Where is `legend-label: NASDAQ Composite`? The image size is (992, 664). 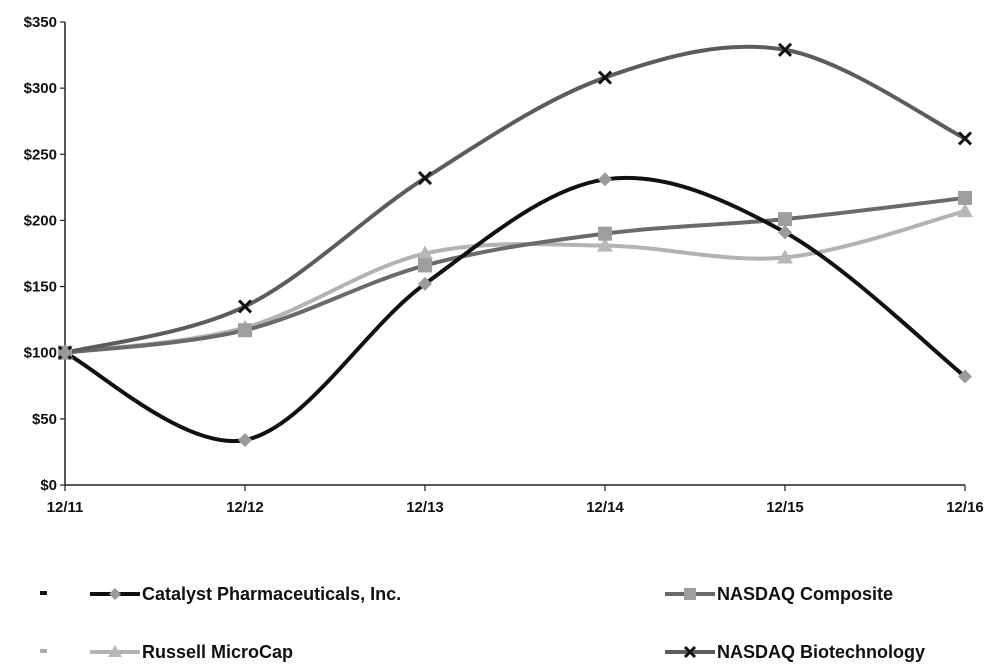 legend-label: NASDAQ Composite is located at coordinates (805, 594).